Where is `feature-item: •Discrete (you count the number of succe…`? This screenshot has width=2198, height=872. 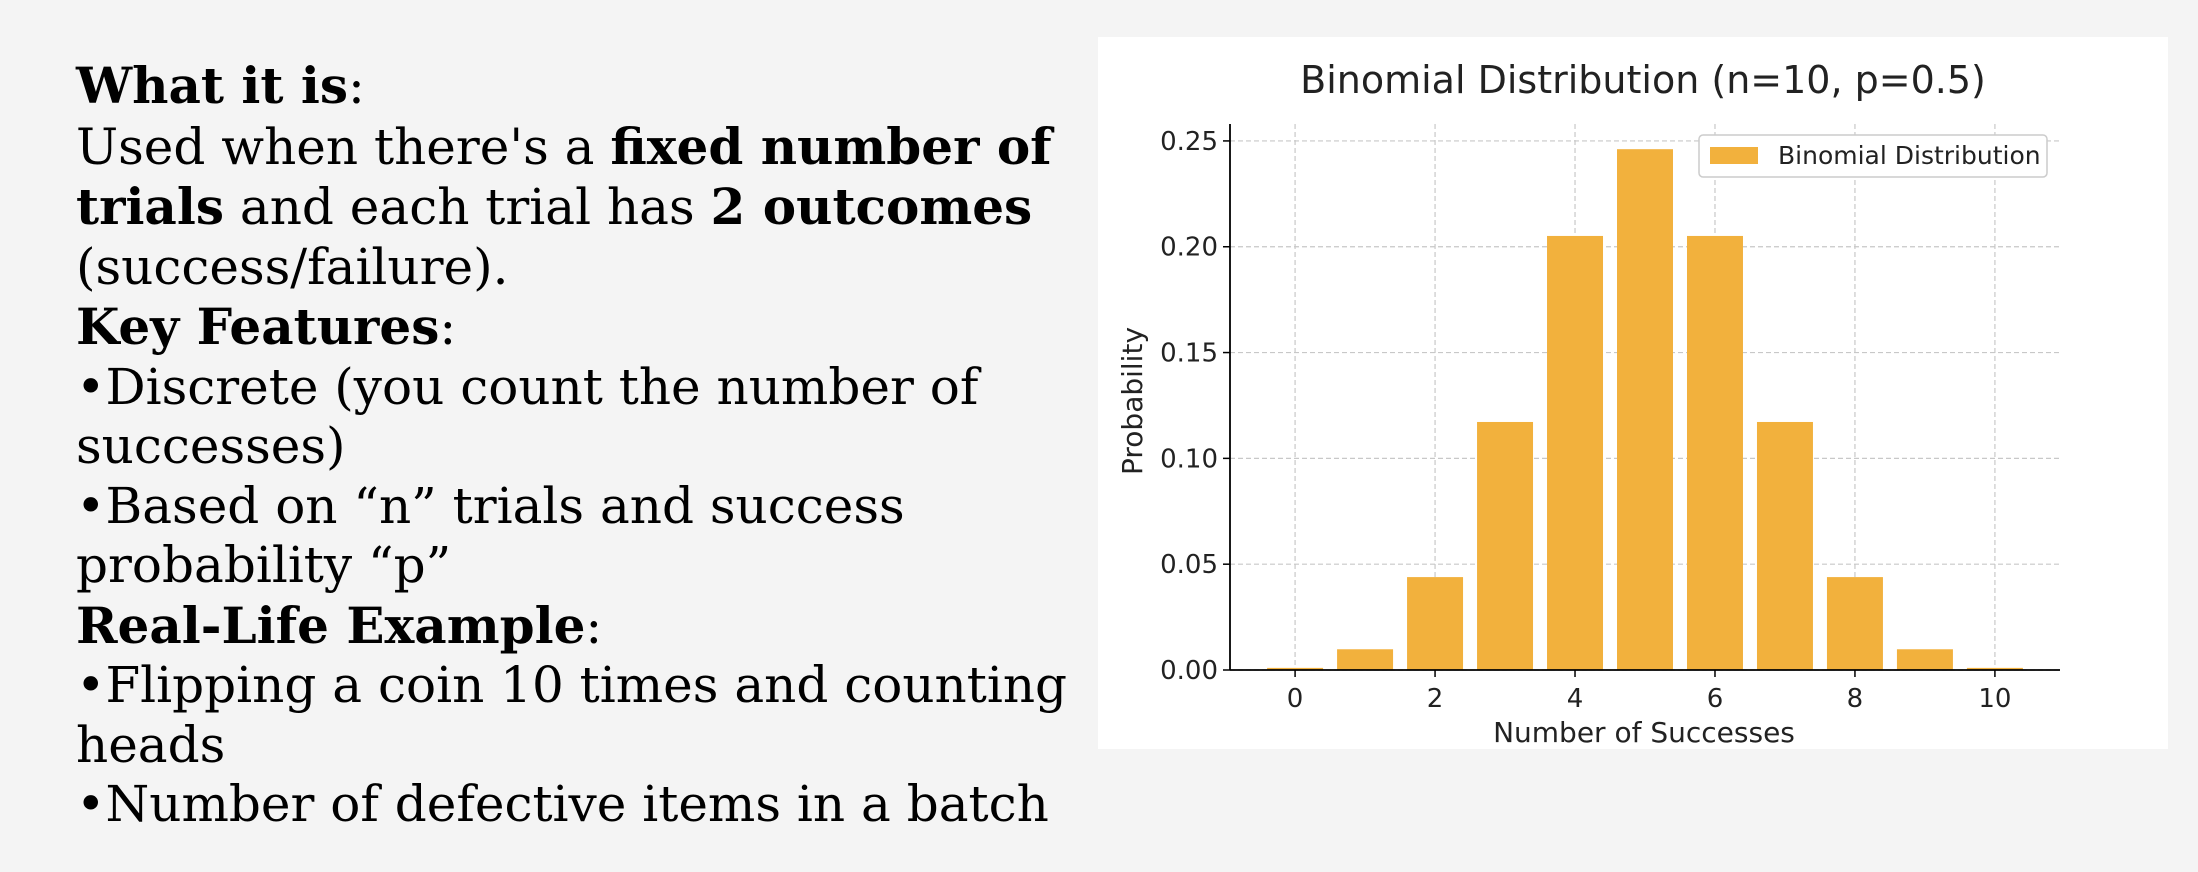 feature-item: •Discrete (you count the number of succe… is located at coordinates (527, 416).